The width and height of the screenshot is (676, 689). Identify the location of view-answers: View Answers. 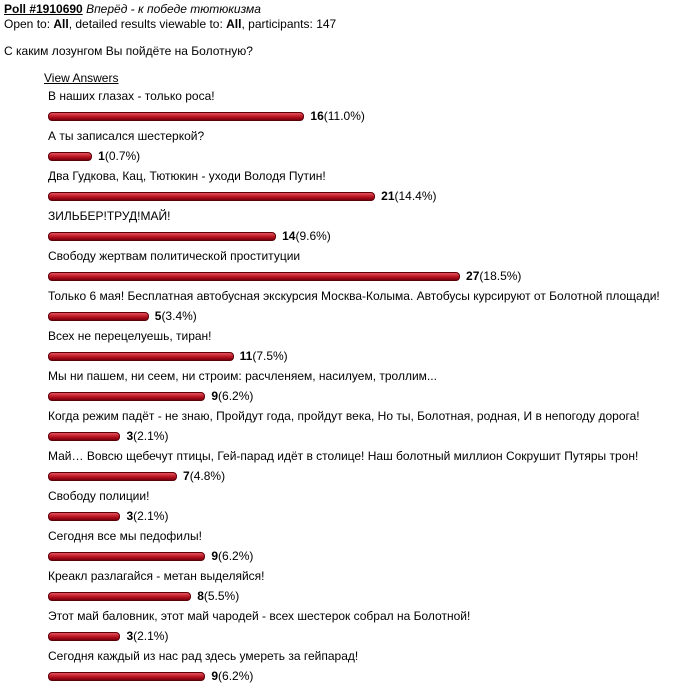
(81, 78).